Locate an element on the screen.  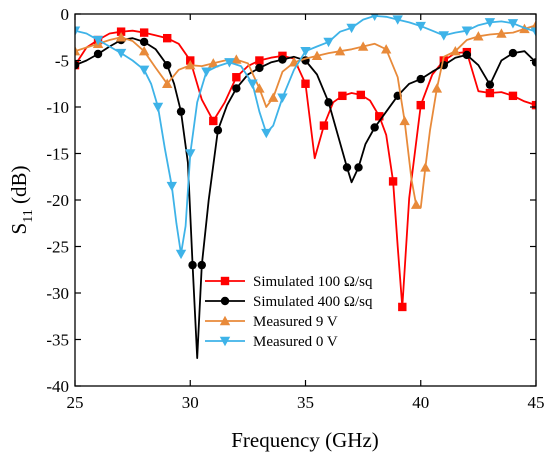
x-tick-label: 45 is located at coordinates (536, 402).